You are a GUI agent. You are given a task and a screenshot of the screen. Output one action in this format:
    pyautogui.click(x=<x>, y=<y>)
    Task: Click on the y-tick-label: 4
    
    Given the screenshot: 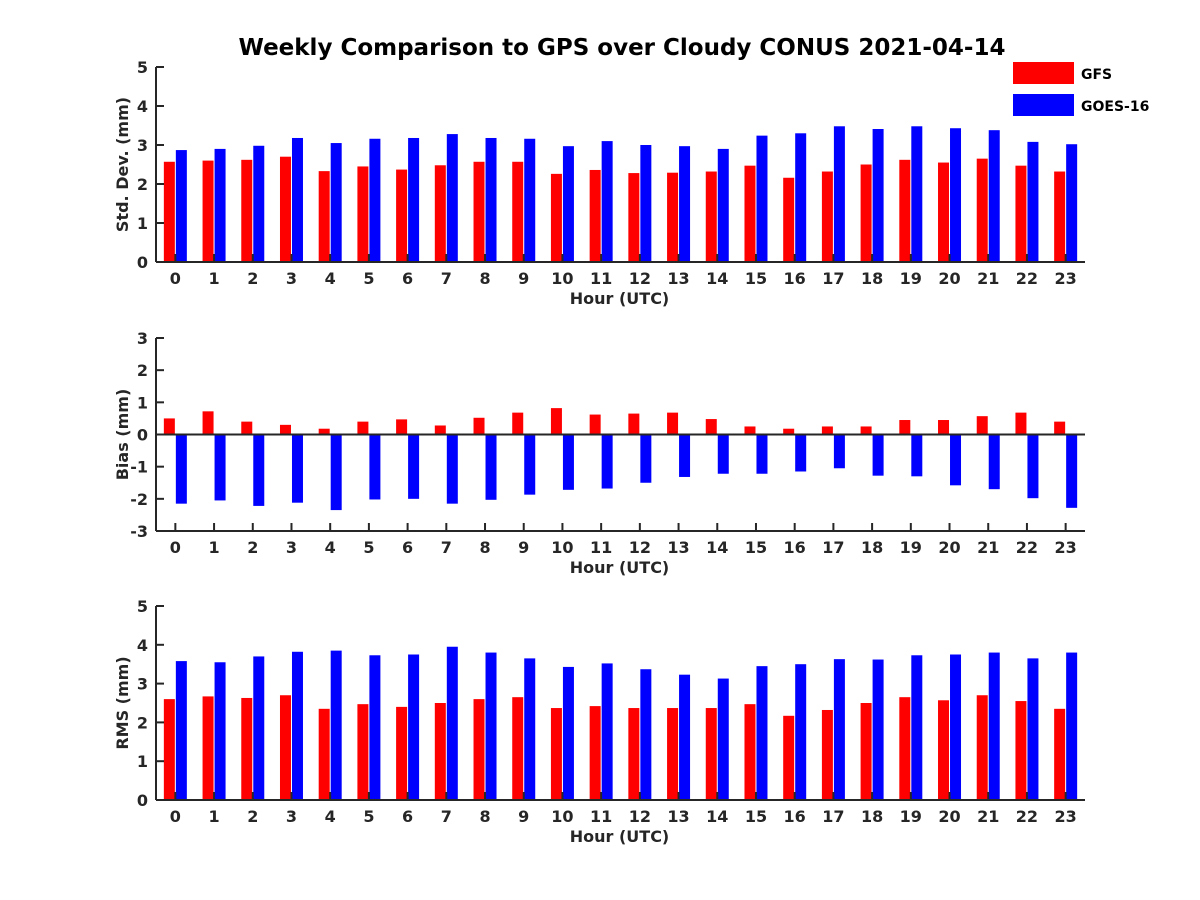 What is the action you would take?
    pyautogui.click(x=142, y=645)
    